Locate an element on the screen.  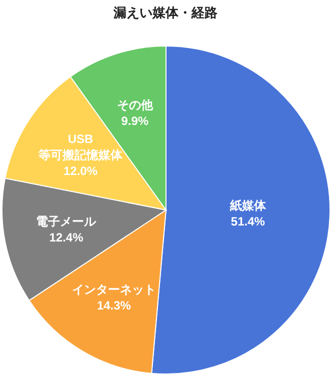
data-label: 12.4% is located at coordinates (66, 237).